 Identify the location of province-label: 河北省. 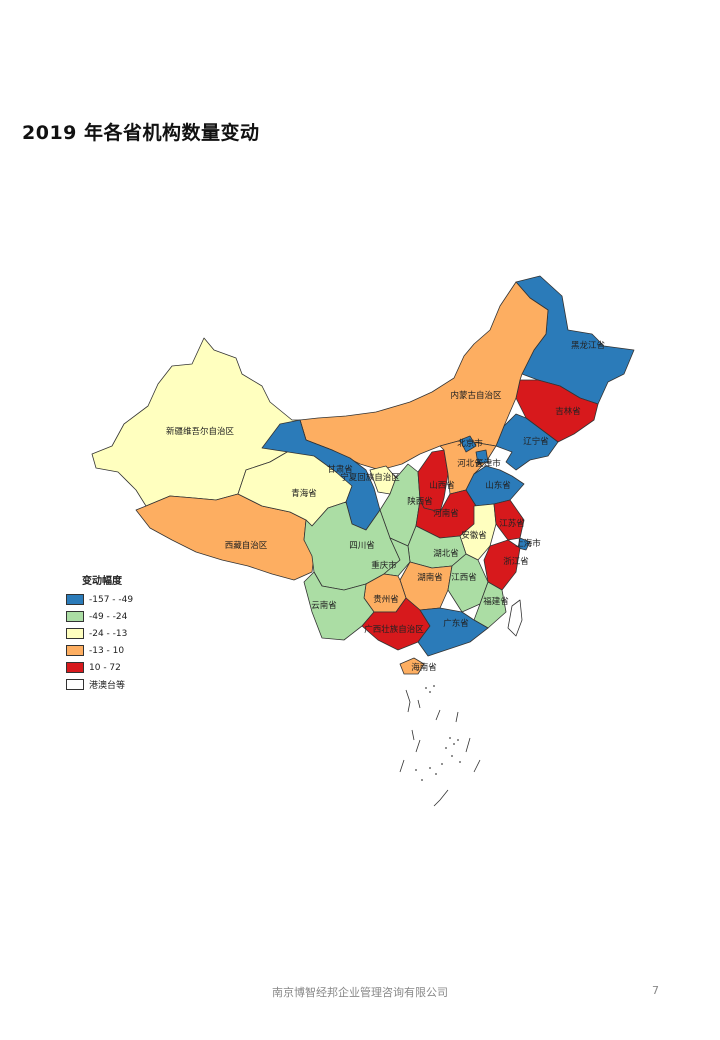
(470, 463).